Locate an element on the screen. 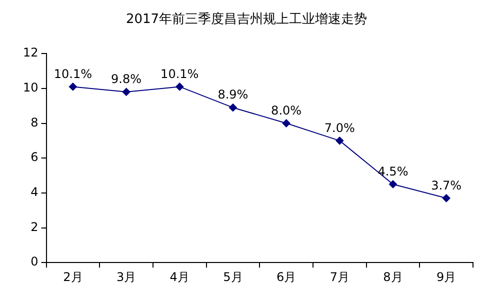  chart-title: 2017年前三季度昌吉州规上工业增速走势 is located at coordinates (247, 19).